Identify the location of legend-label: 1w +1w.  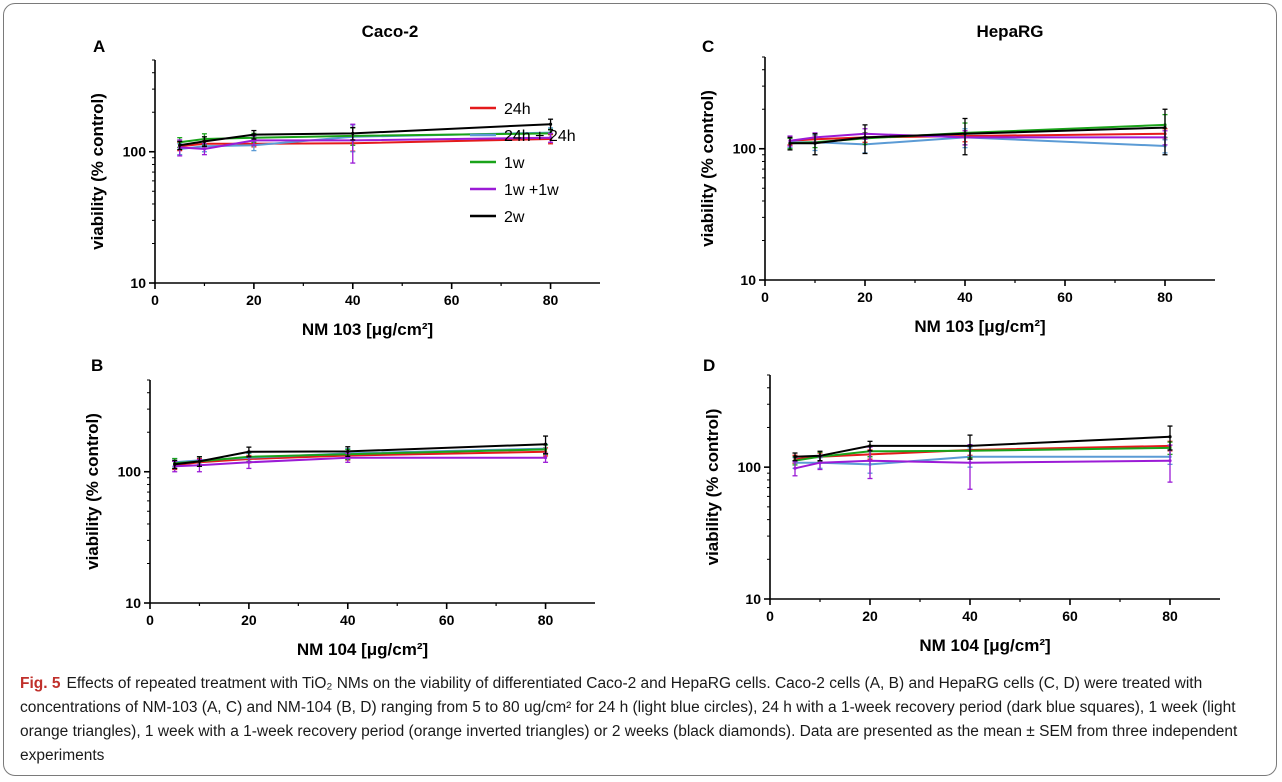
(531, 190).